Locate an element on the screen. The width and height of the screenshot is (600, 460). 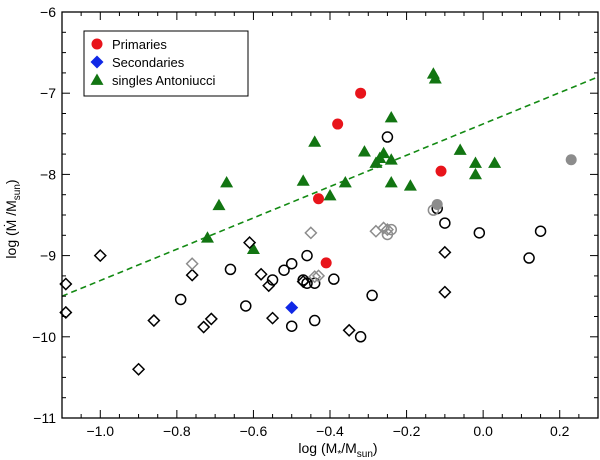
y-tick-label: −9 is located at coordinates (48, 256).